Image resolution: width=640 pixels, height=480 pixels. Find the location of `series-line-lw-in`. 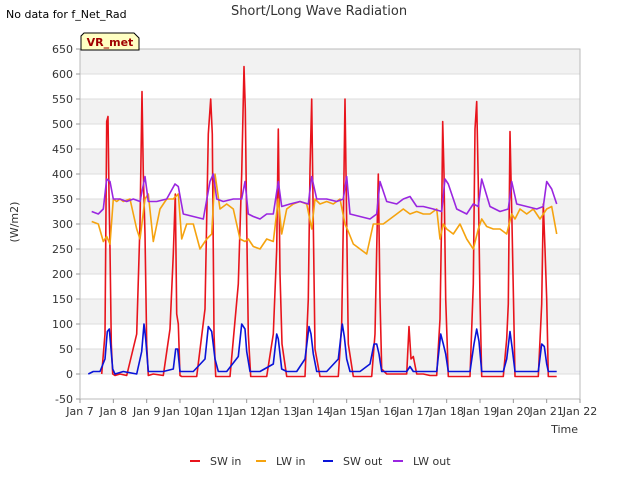

series-line-lw-in is located at coordinates (324, 214).